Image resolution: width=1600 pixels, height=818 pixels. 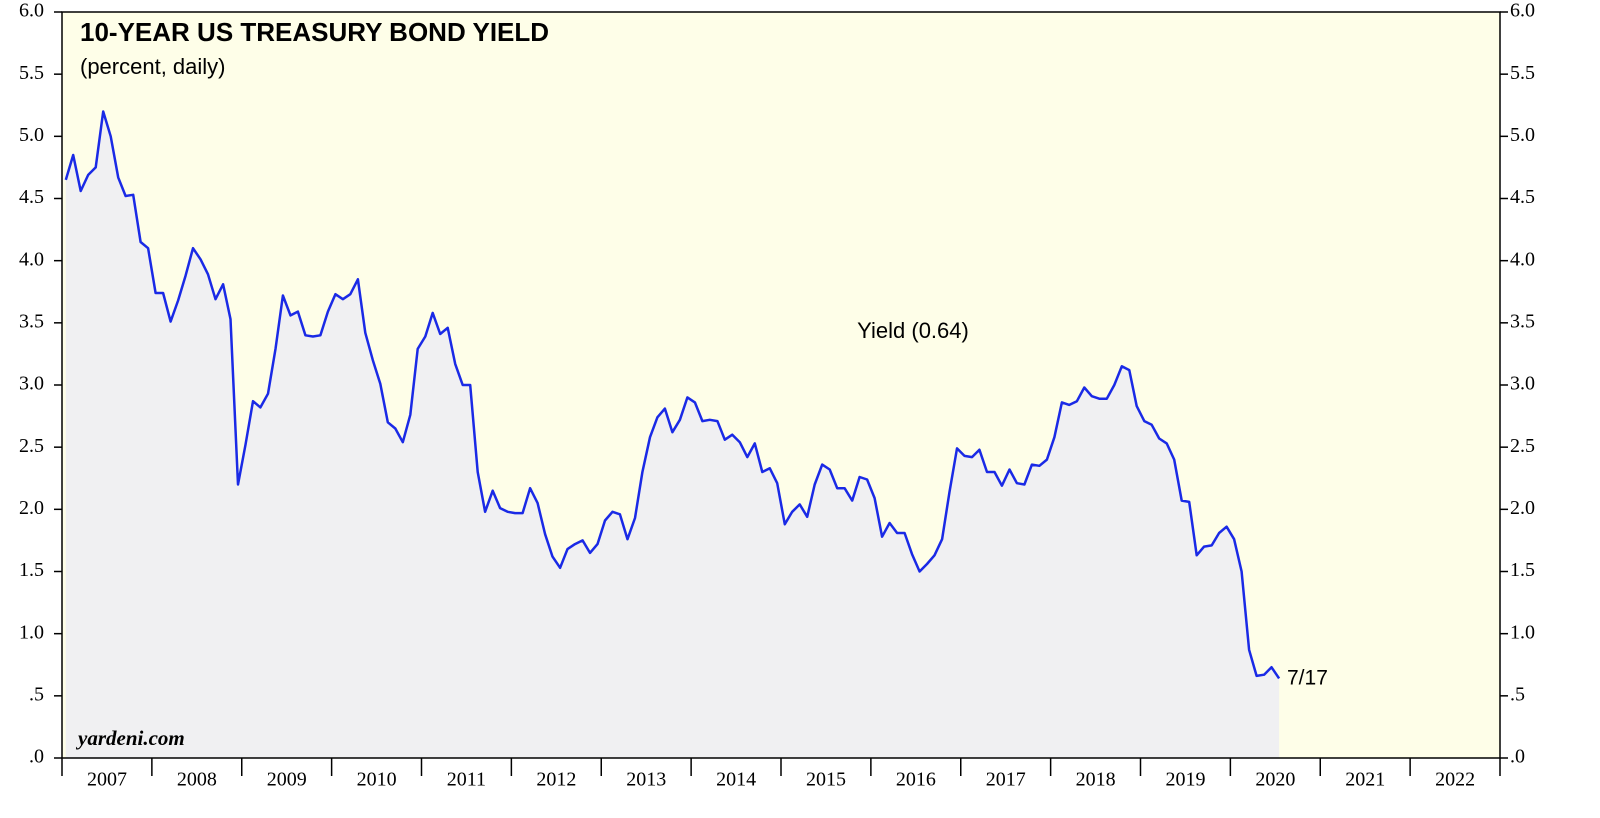 I want to click on y-tick-label: 2.5, so click(x=31, y=446).